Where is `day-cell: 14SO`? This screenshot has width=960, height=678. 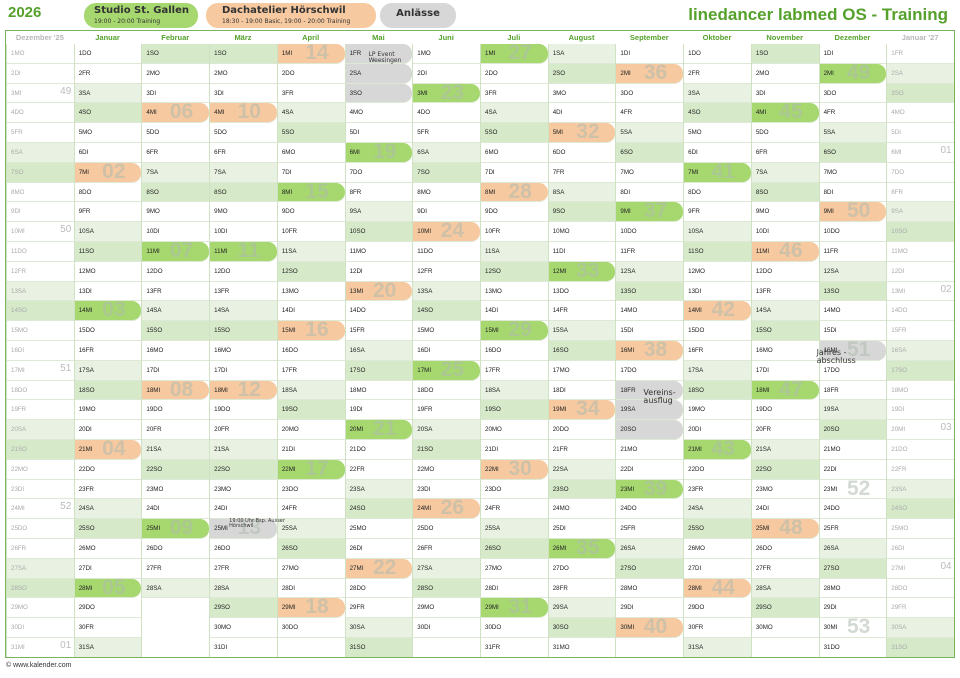 day-cell: 14SO is located at coordinates (40, 311).